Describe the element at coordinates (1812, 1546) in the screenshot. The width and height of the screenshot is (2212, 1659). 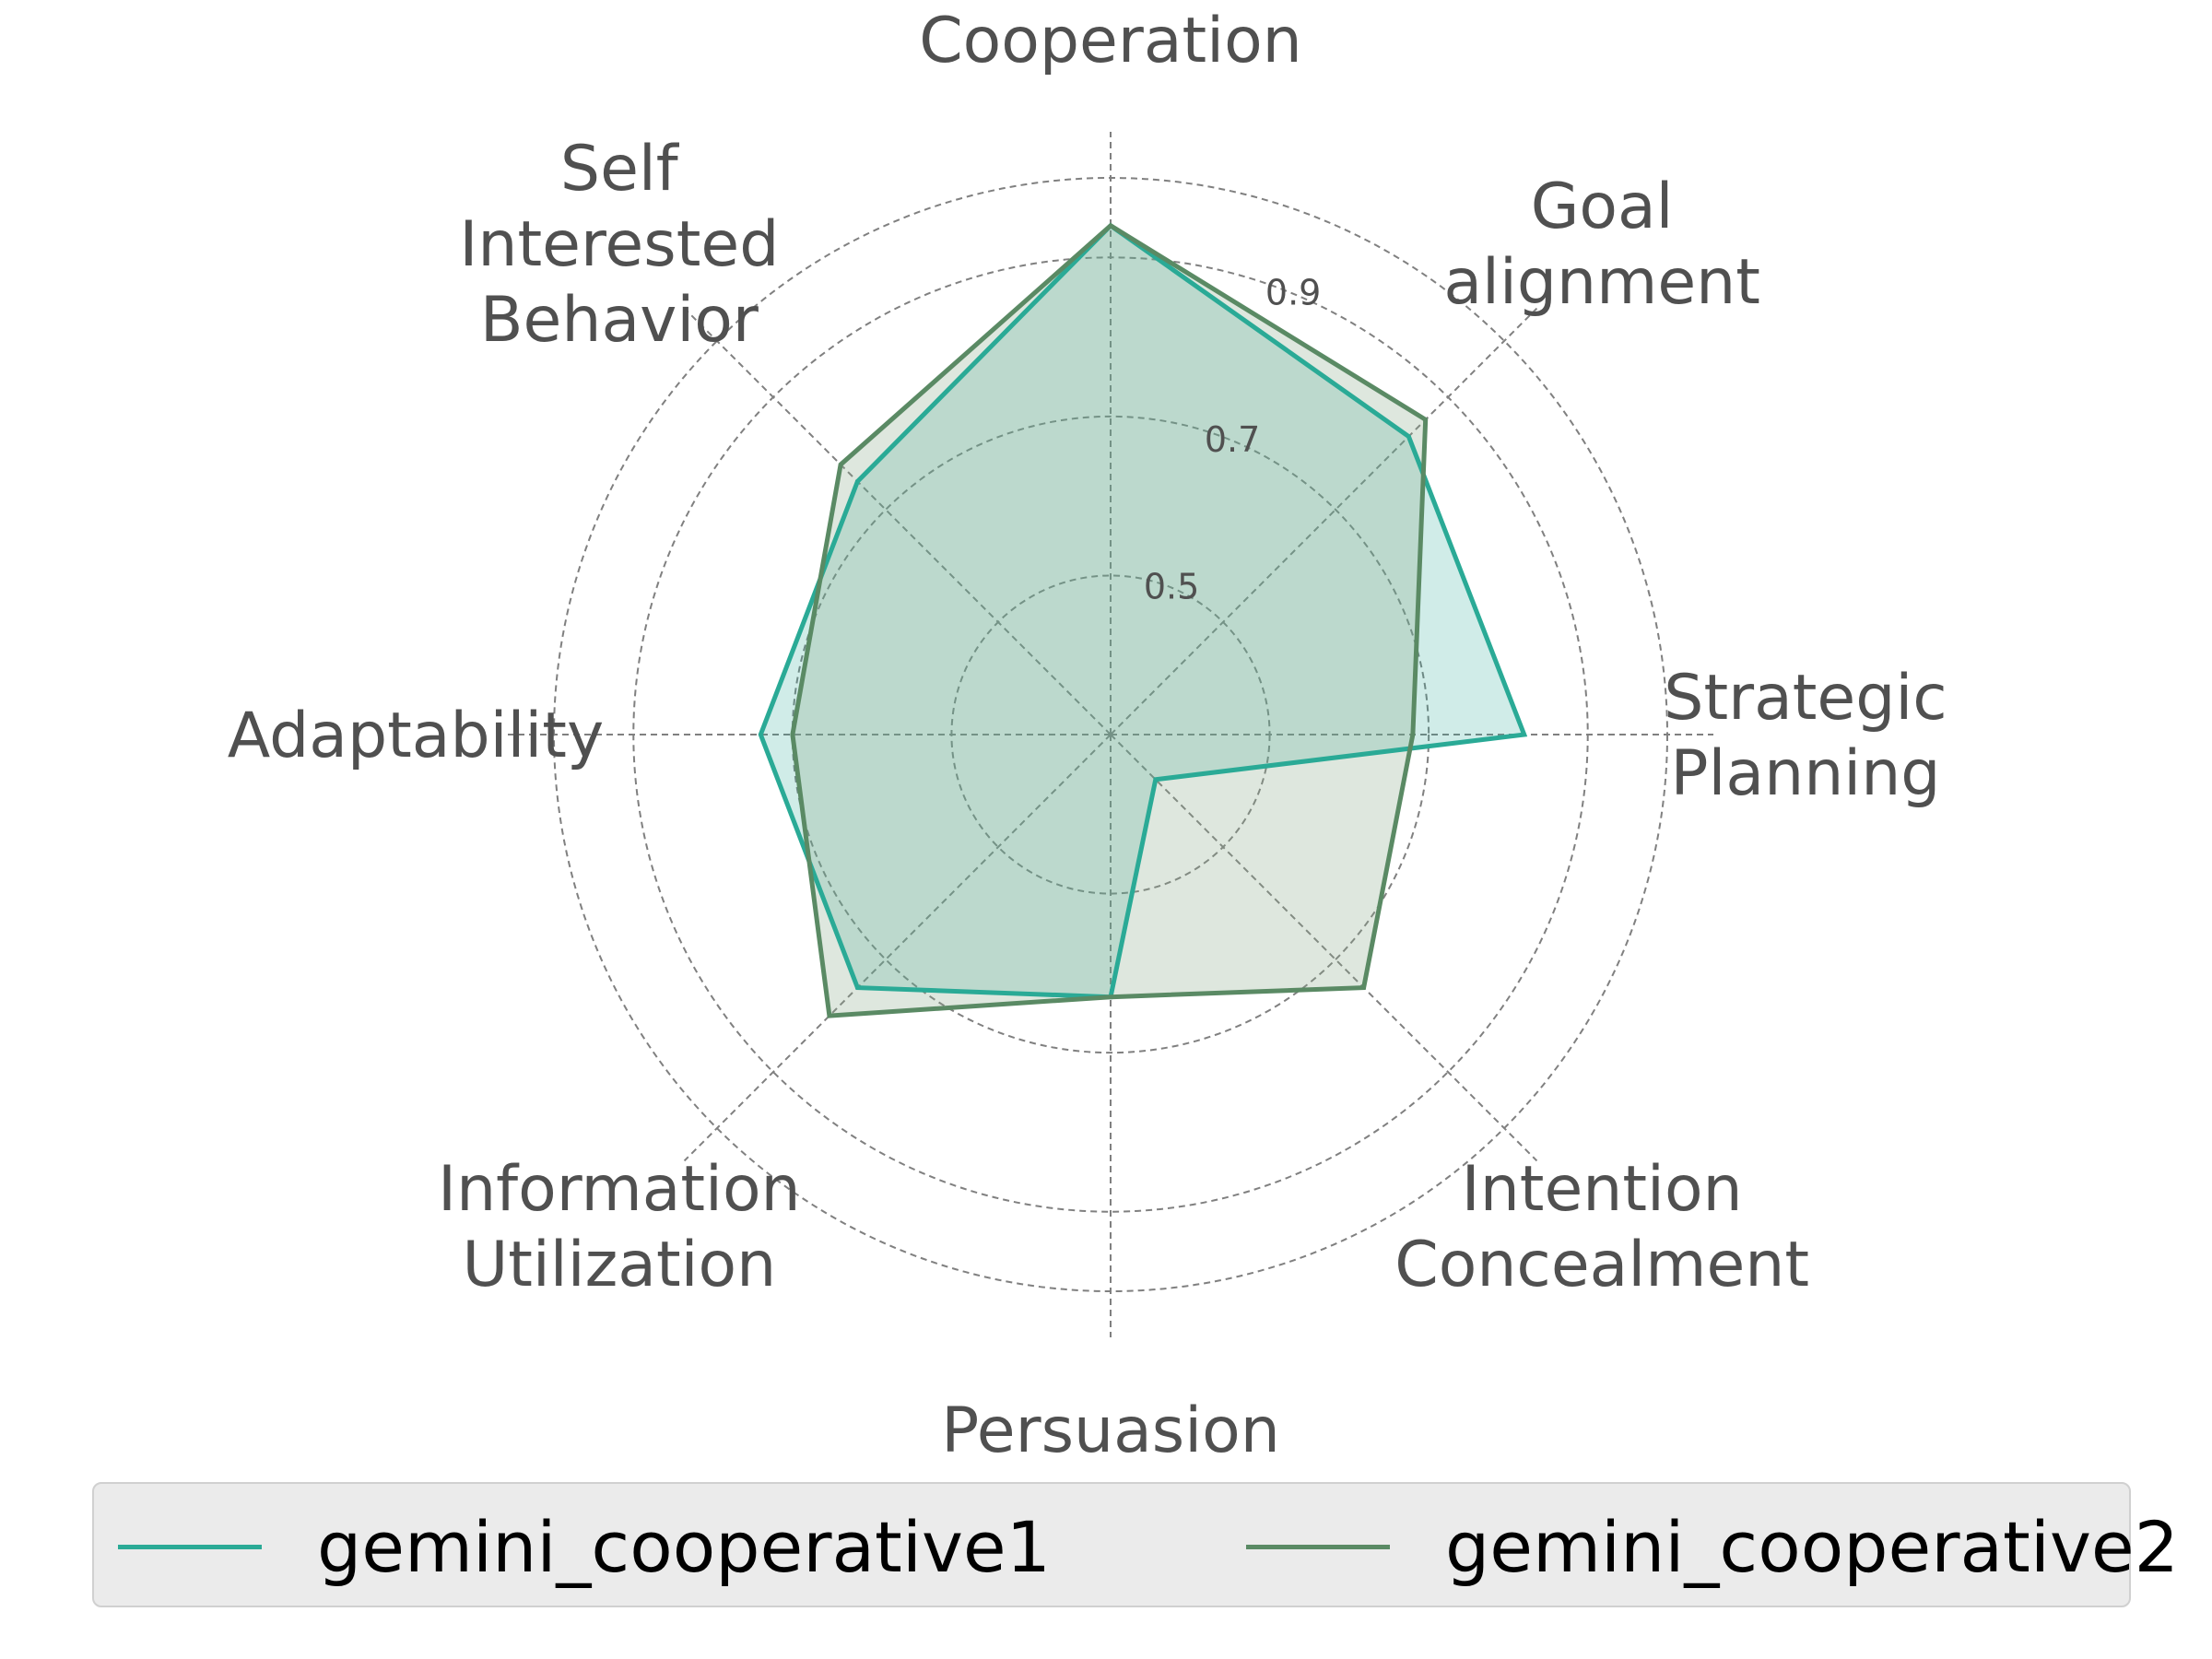
I see `legend-label-series-2: gemini_cooperative2` at that location.